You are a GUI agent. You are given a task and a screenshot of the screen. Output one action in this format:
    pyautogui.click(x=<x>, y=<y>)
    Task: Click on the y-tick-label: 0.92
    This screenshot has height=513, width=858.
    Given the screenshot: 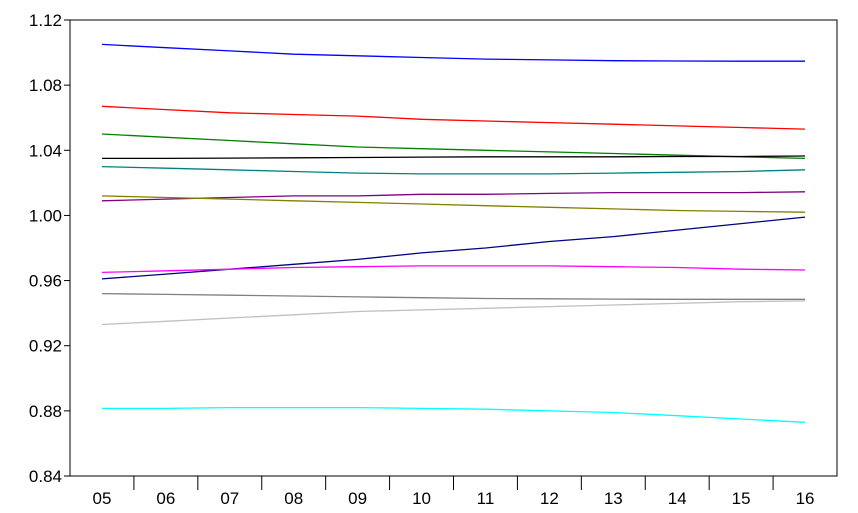 What is the action you would take?
    pyautogui.click(x=45, y=346)
    